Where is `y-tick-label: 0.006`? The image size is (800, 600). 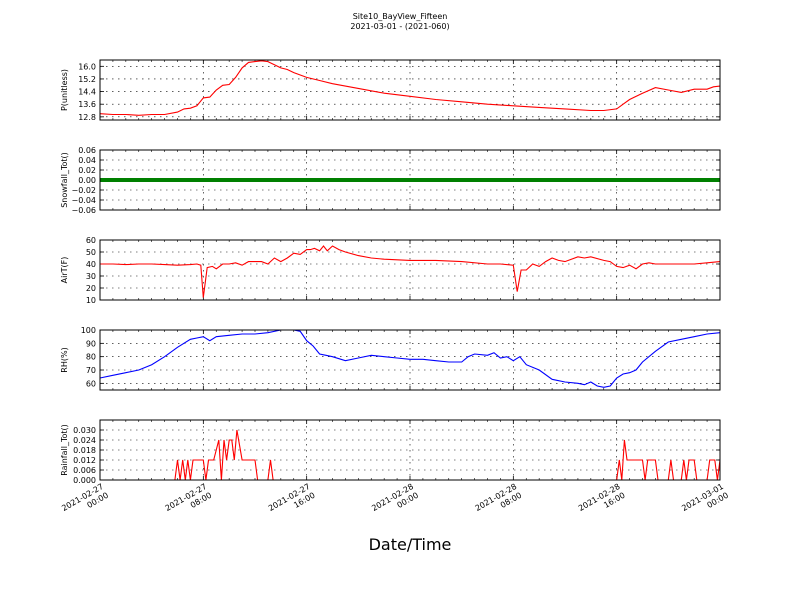 y-tick-label: 0.006 is located at coordinates (84, 470).